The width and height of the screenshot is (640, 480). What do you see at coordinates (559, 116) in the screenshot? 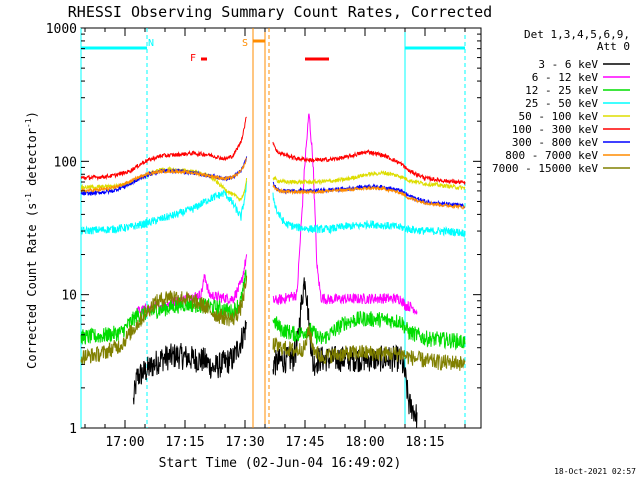
I see `legend-label: 50 - 100 keV` at bounding box center [559, 116].